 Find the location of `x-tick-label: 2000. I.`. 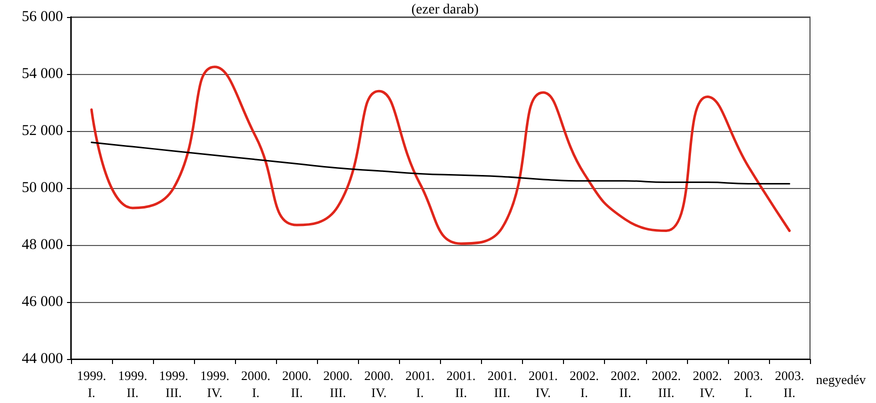

x-tick-label: 2000. I. is located at coordinates (255, 384).